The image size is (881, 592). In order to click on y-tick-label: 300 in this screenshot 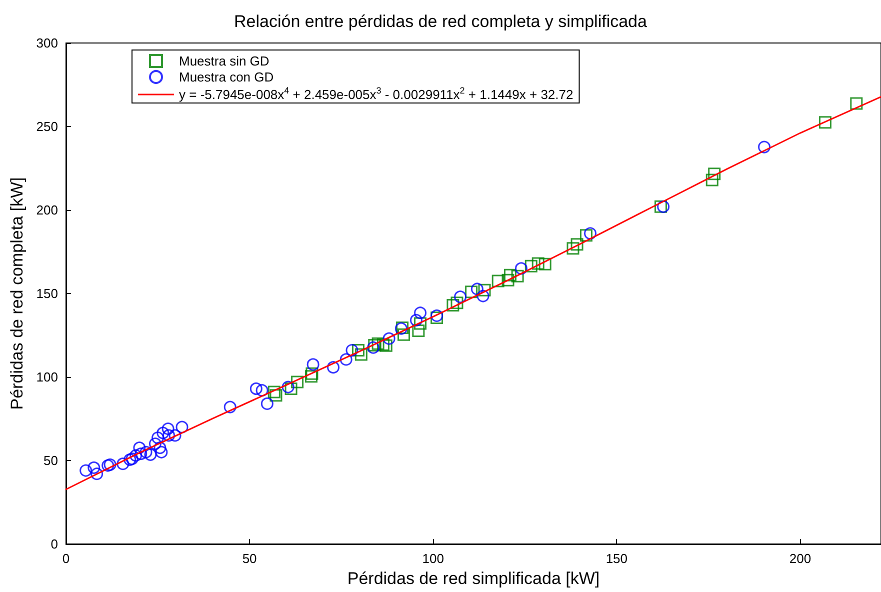, I will do `click(47, 43)`.